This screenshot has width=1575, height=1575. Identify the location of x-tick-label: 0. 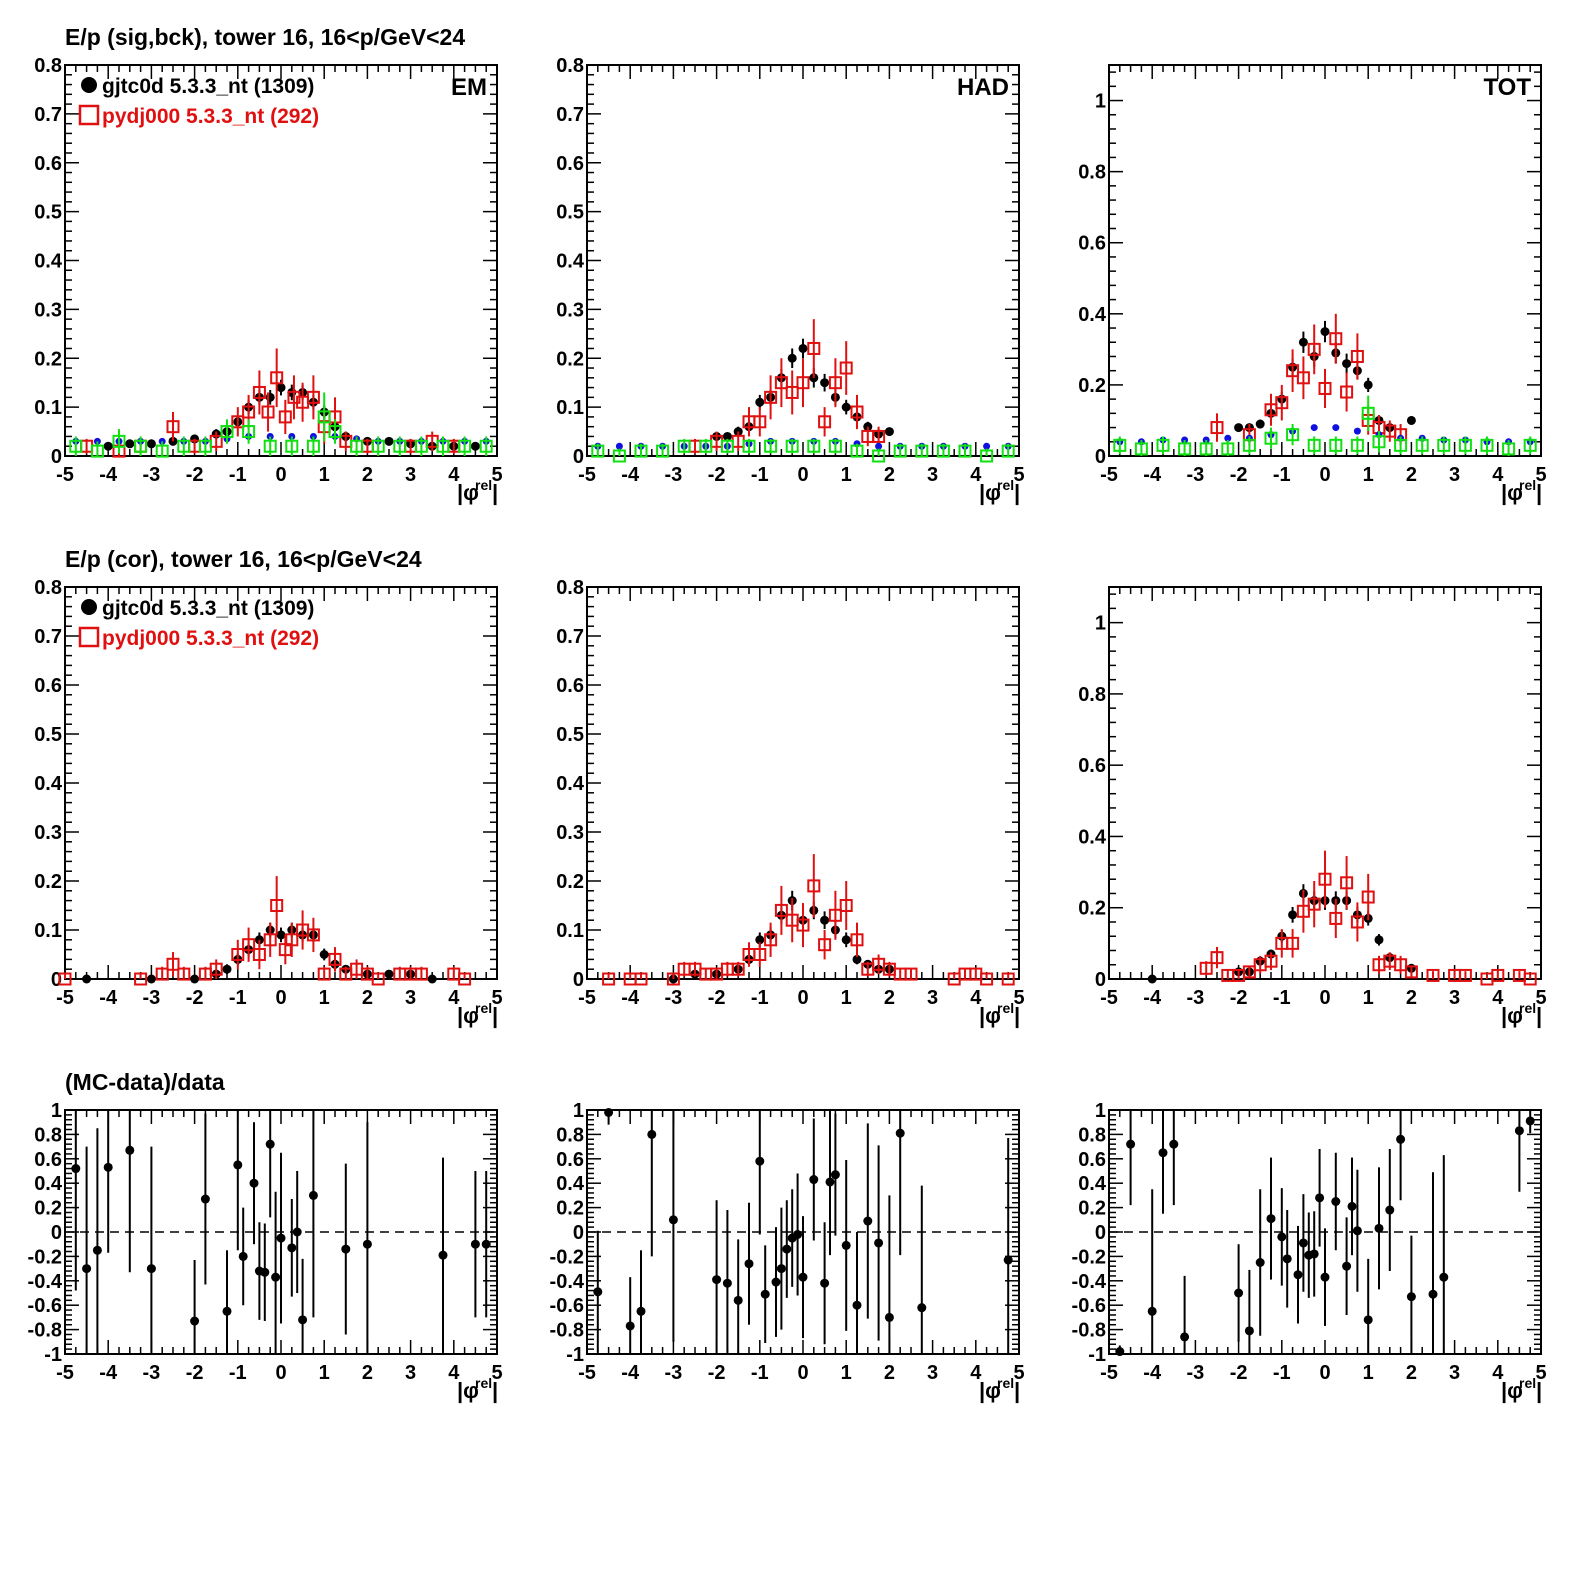
(280, 475).